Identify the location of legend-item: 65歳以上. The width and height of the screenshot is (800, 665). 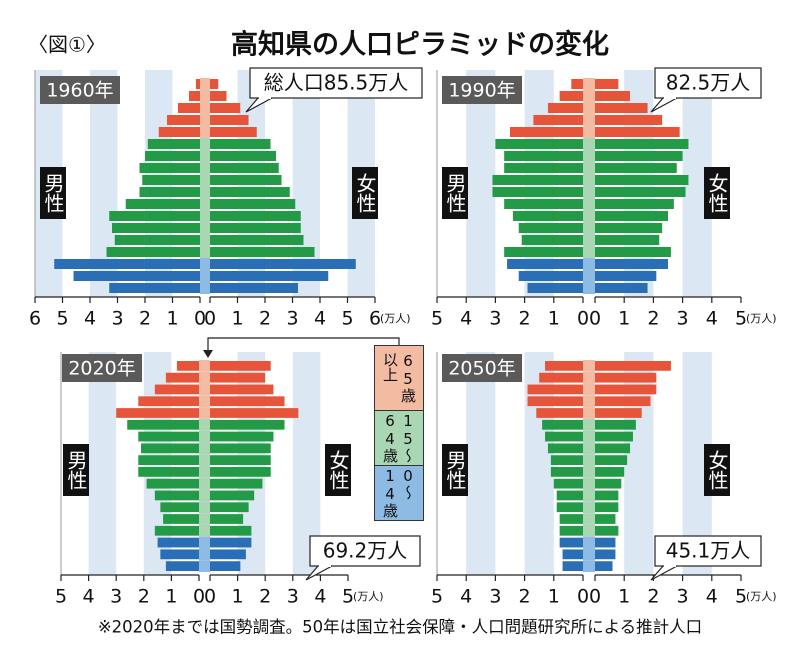
(399, 378).